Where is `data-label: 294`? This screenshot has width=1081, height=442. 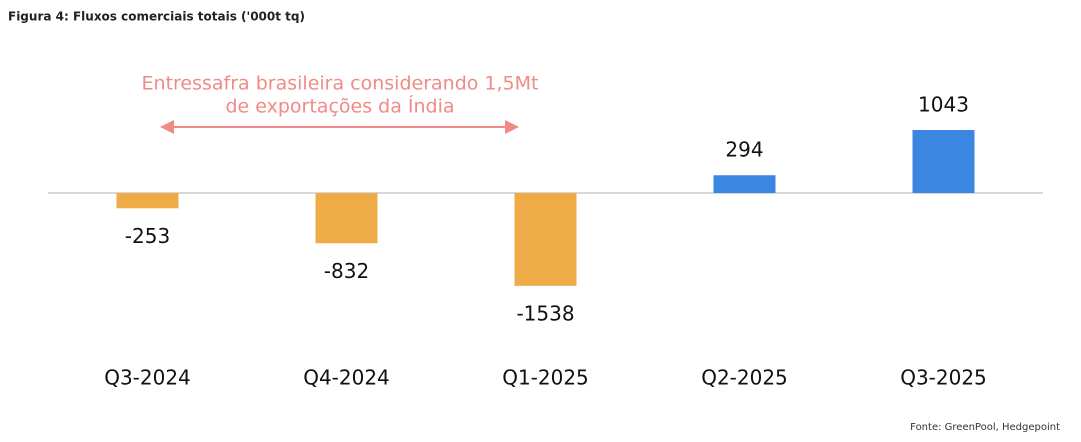 data-label: 294 is located at coordinates (744, 150).